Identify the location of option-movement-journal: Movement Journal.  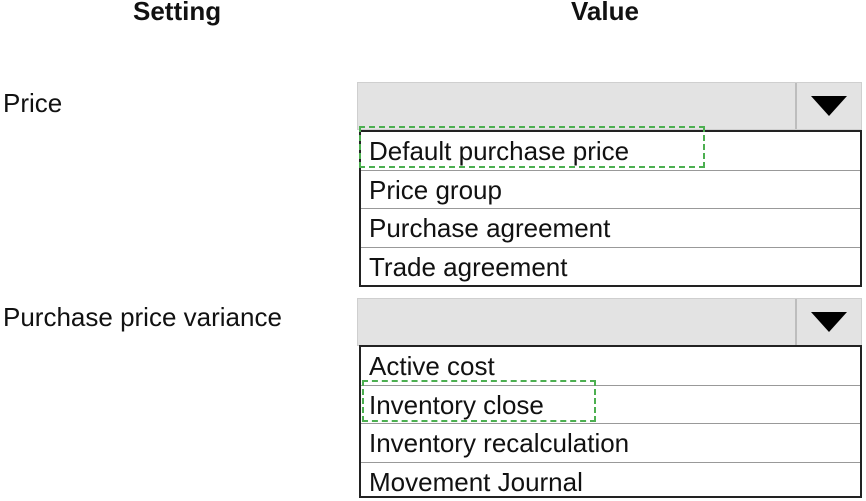
(610, 482).